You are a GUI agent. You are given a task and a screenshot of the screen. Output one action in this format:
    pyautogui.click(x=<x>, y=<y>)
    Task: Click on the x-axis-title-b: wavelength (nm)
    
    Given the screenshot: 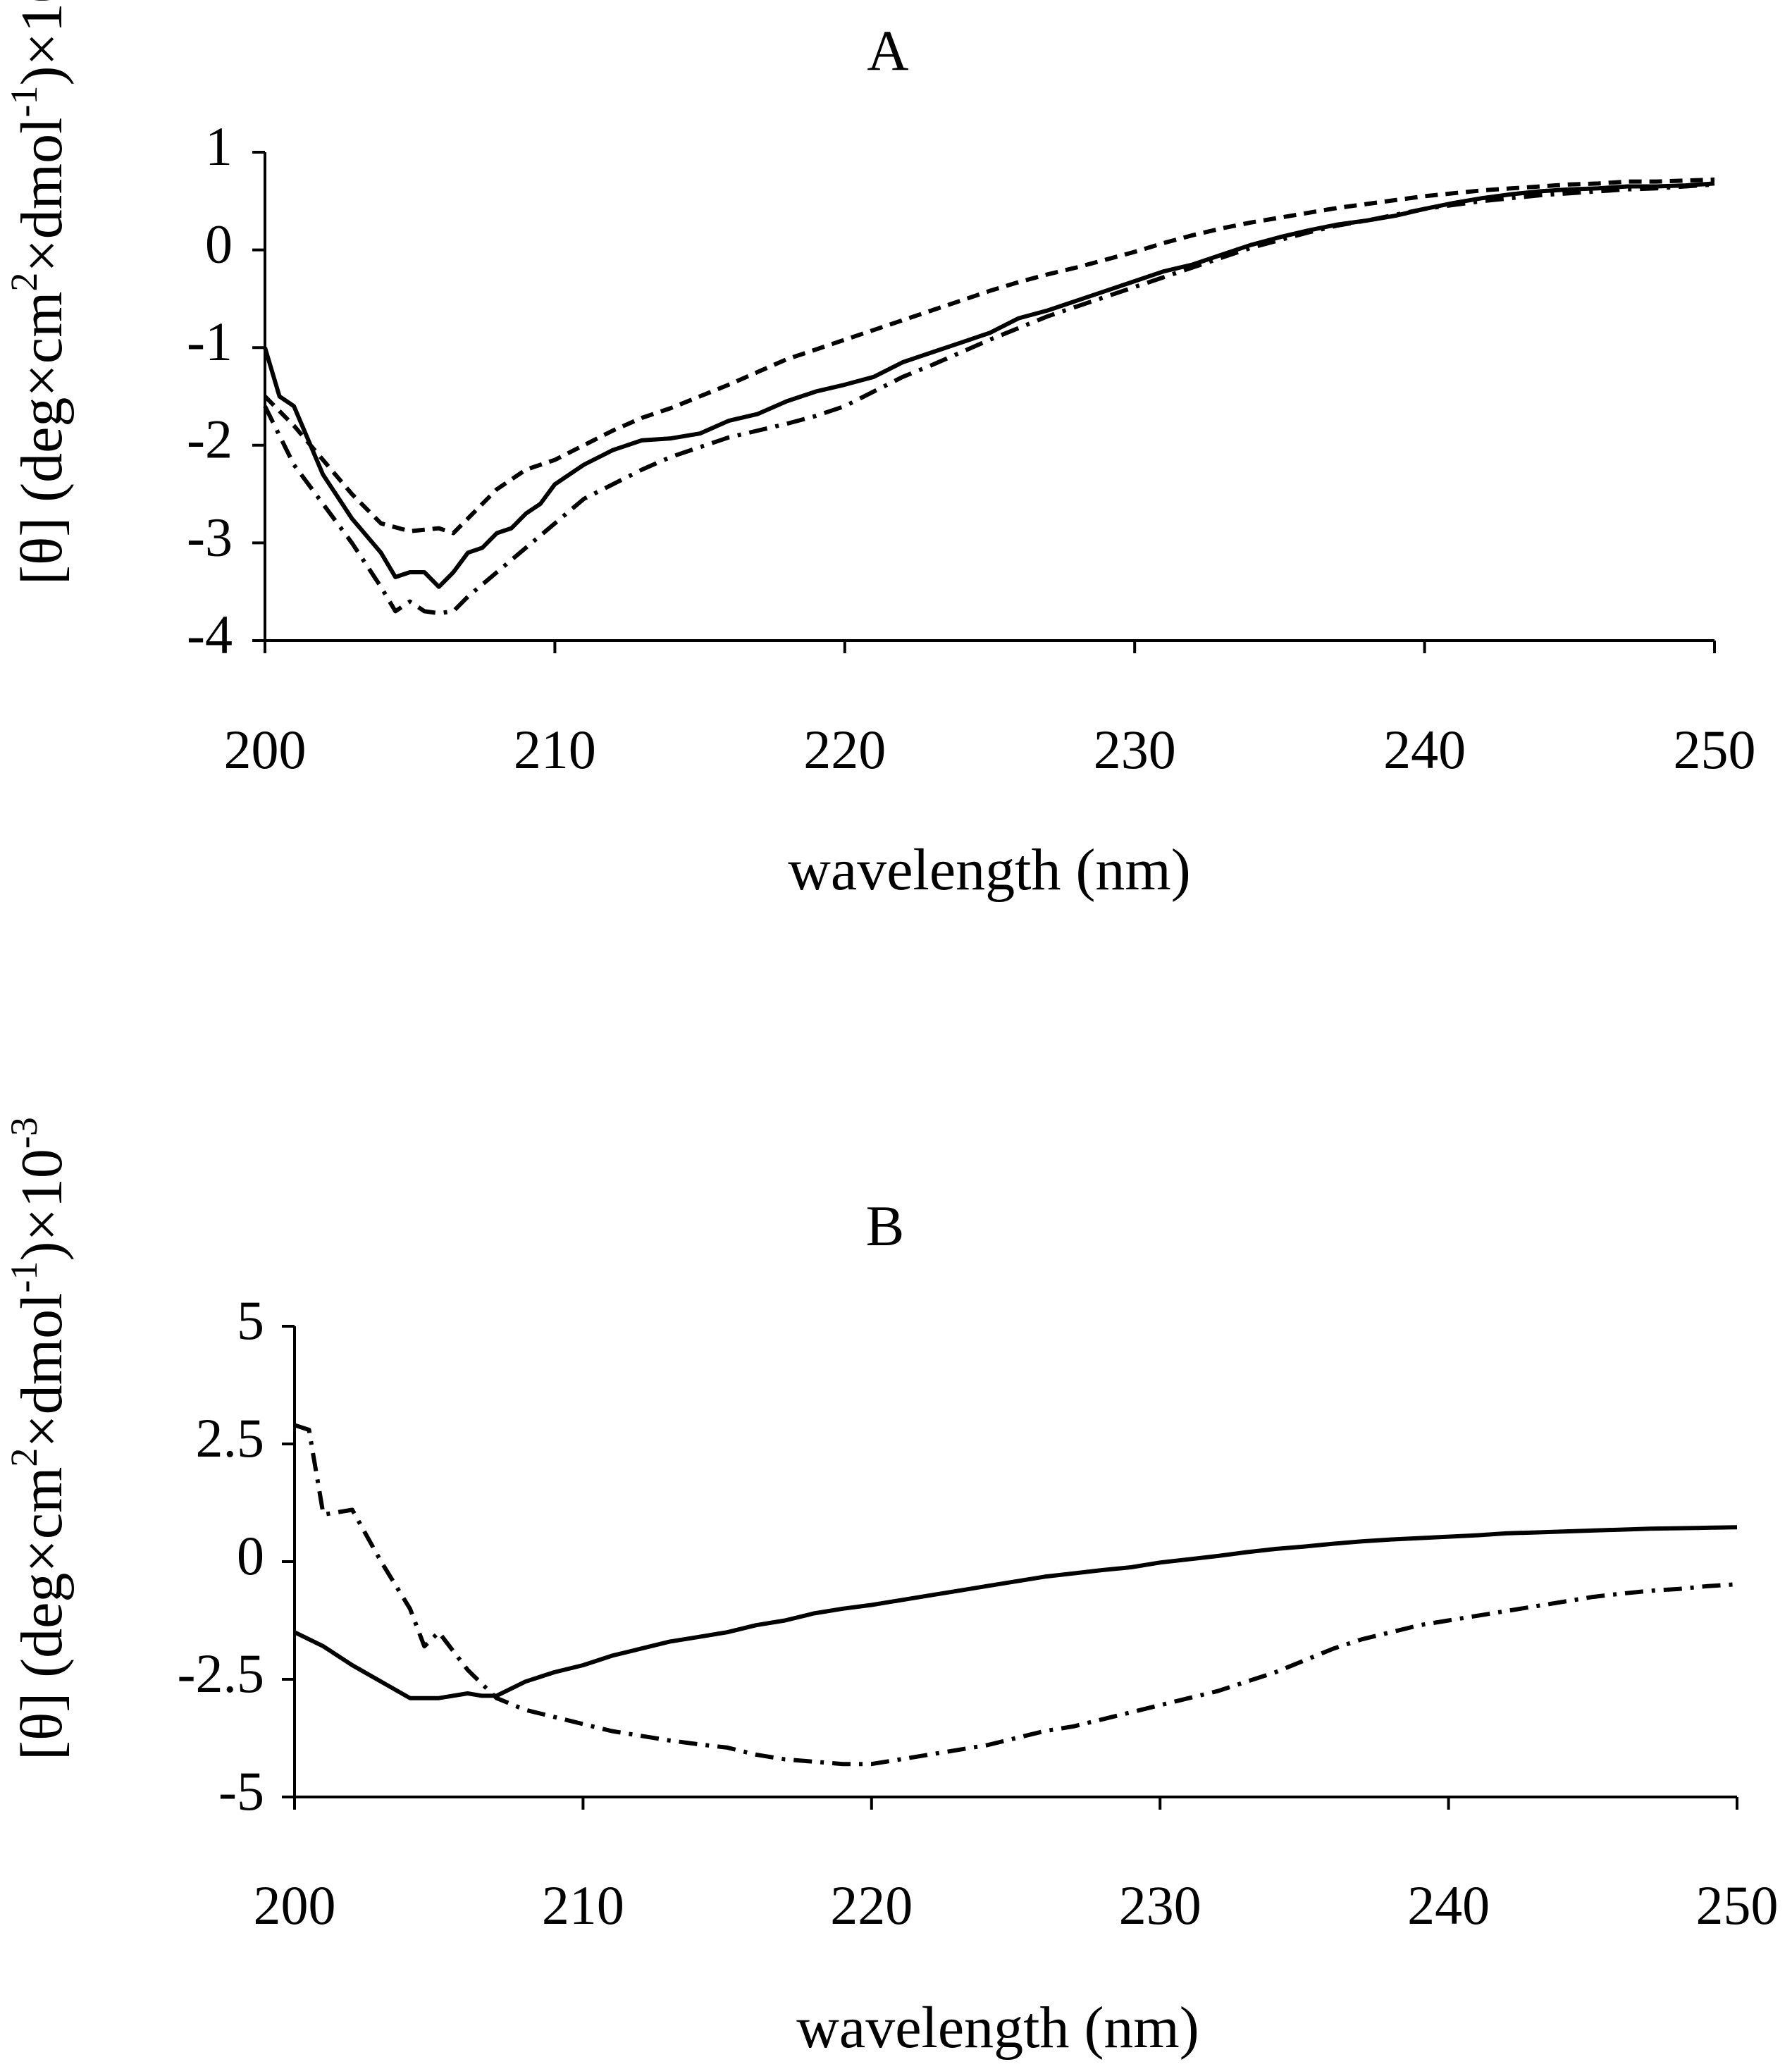 What is the action you would take?
    pyautogui.click(x=998, y=2028)
    